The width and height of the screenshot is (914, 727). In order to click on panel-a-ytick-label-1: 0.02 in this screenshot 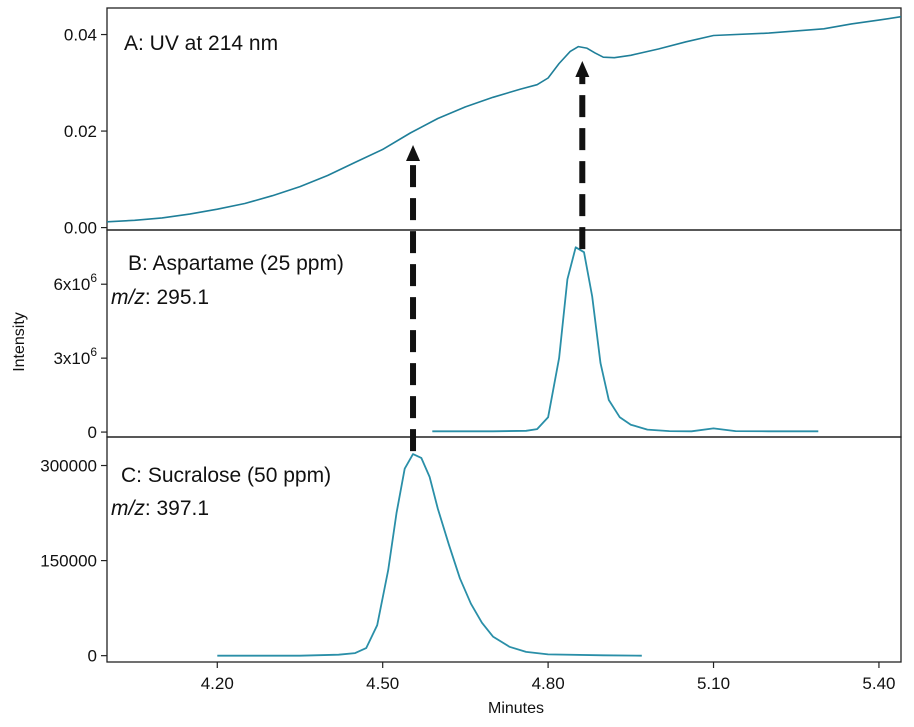, I will do `click(80, 131)`.